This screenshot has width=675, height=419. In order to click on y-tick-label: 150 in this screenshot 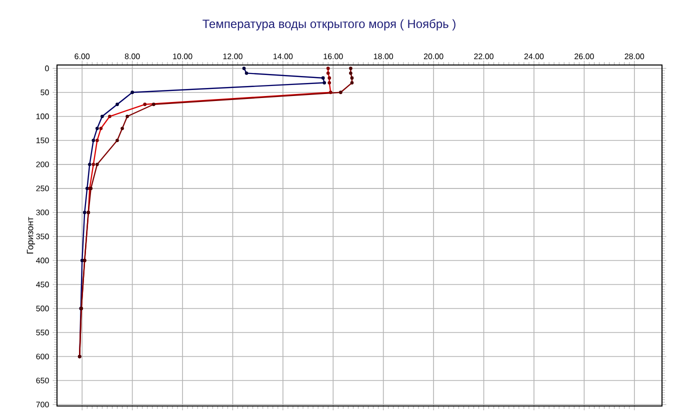, I will do `click(42, 141)`.